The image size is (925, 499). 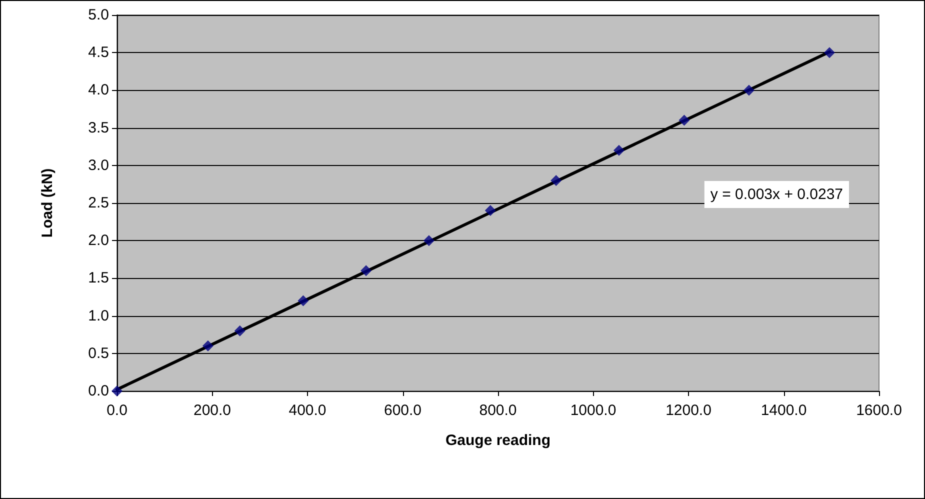 What do you see at coordinates (498, 440) in the screenshot?
I see `x-axis-title: Gauge reading` at bounding box center [498, 440].